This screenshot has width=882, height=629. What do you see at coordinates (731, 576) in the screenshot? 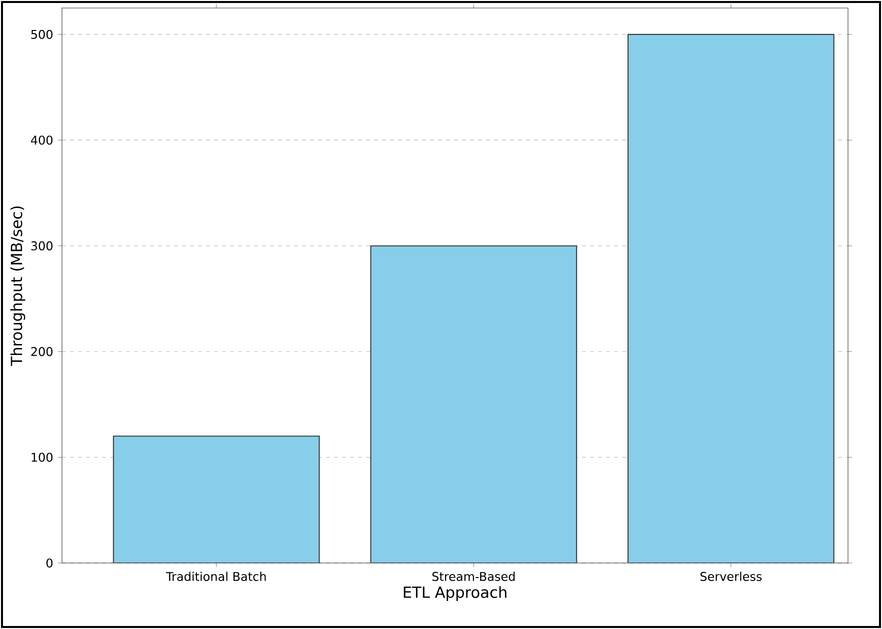
I see `x-tick-label: Serverless` at bounding box center [731, 576].